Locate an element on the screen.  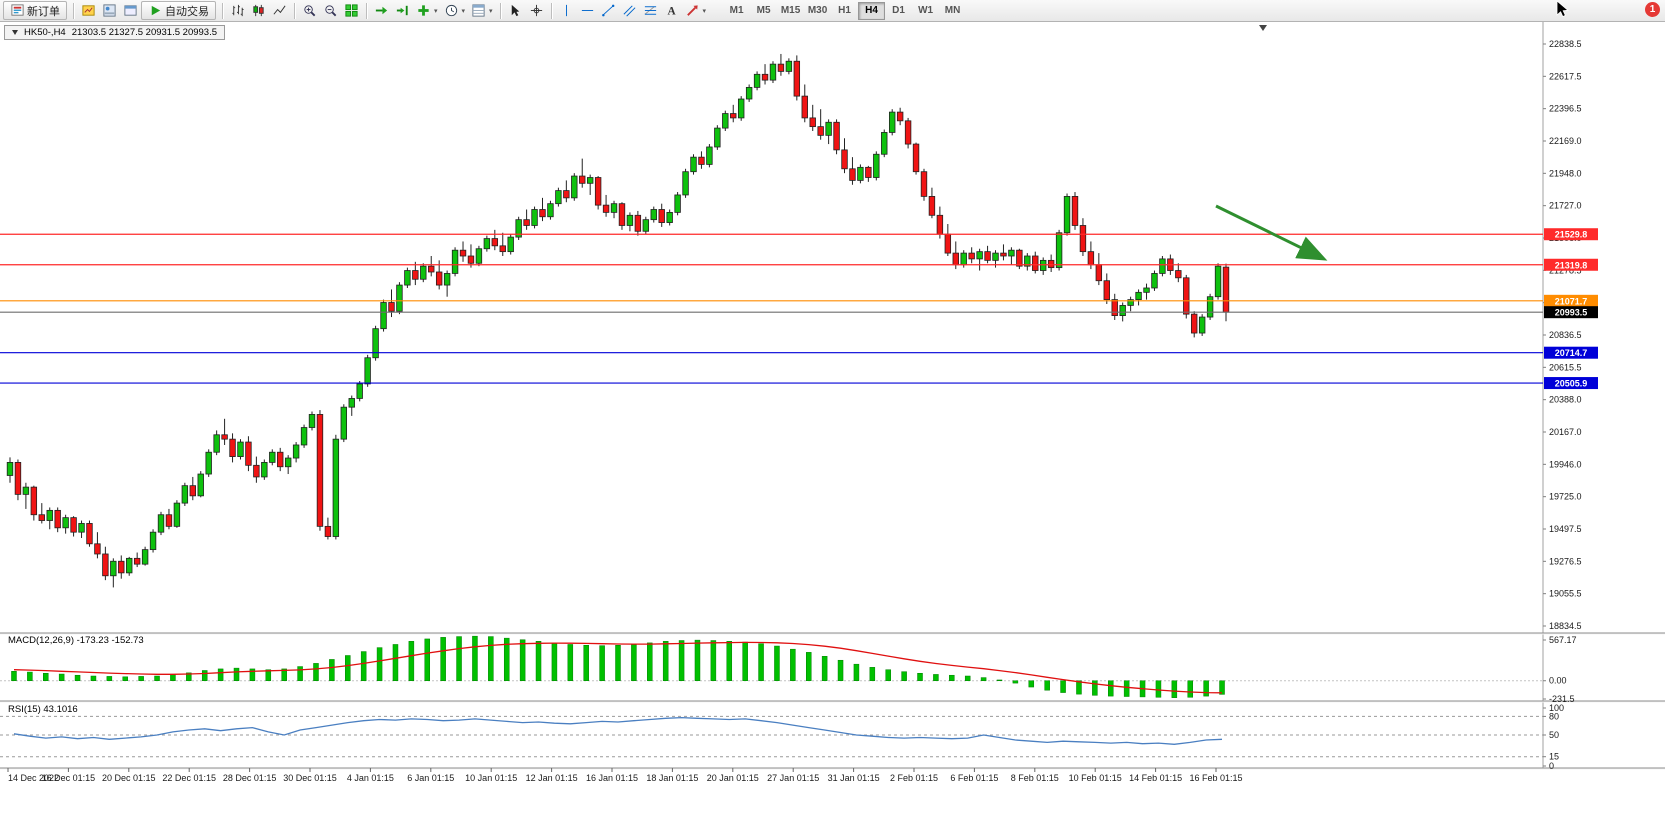
chart-symbol-tab: HK50-,H4 21303.5 21327.5 20931.5 20993.5 is located at coordinates (114, 32).